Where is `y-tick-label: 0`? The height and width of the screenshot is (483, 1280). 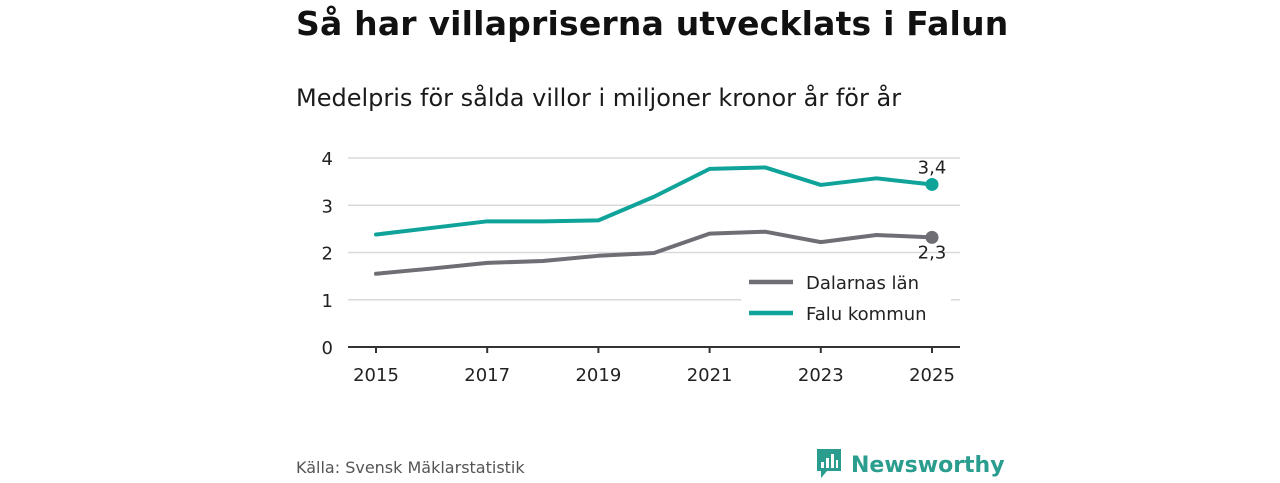
y-tick-label: 0 is located at coordinates (327, 348).